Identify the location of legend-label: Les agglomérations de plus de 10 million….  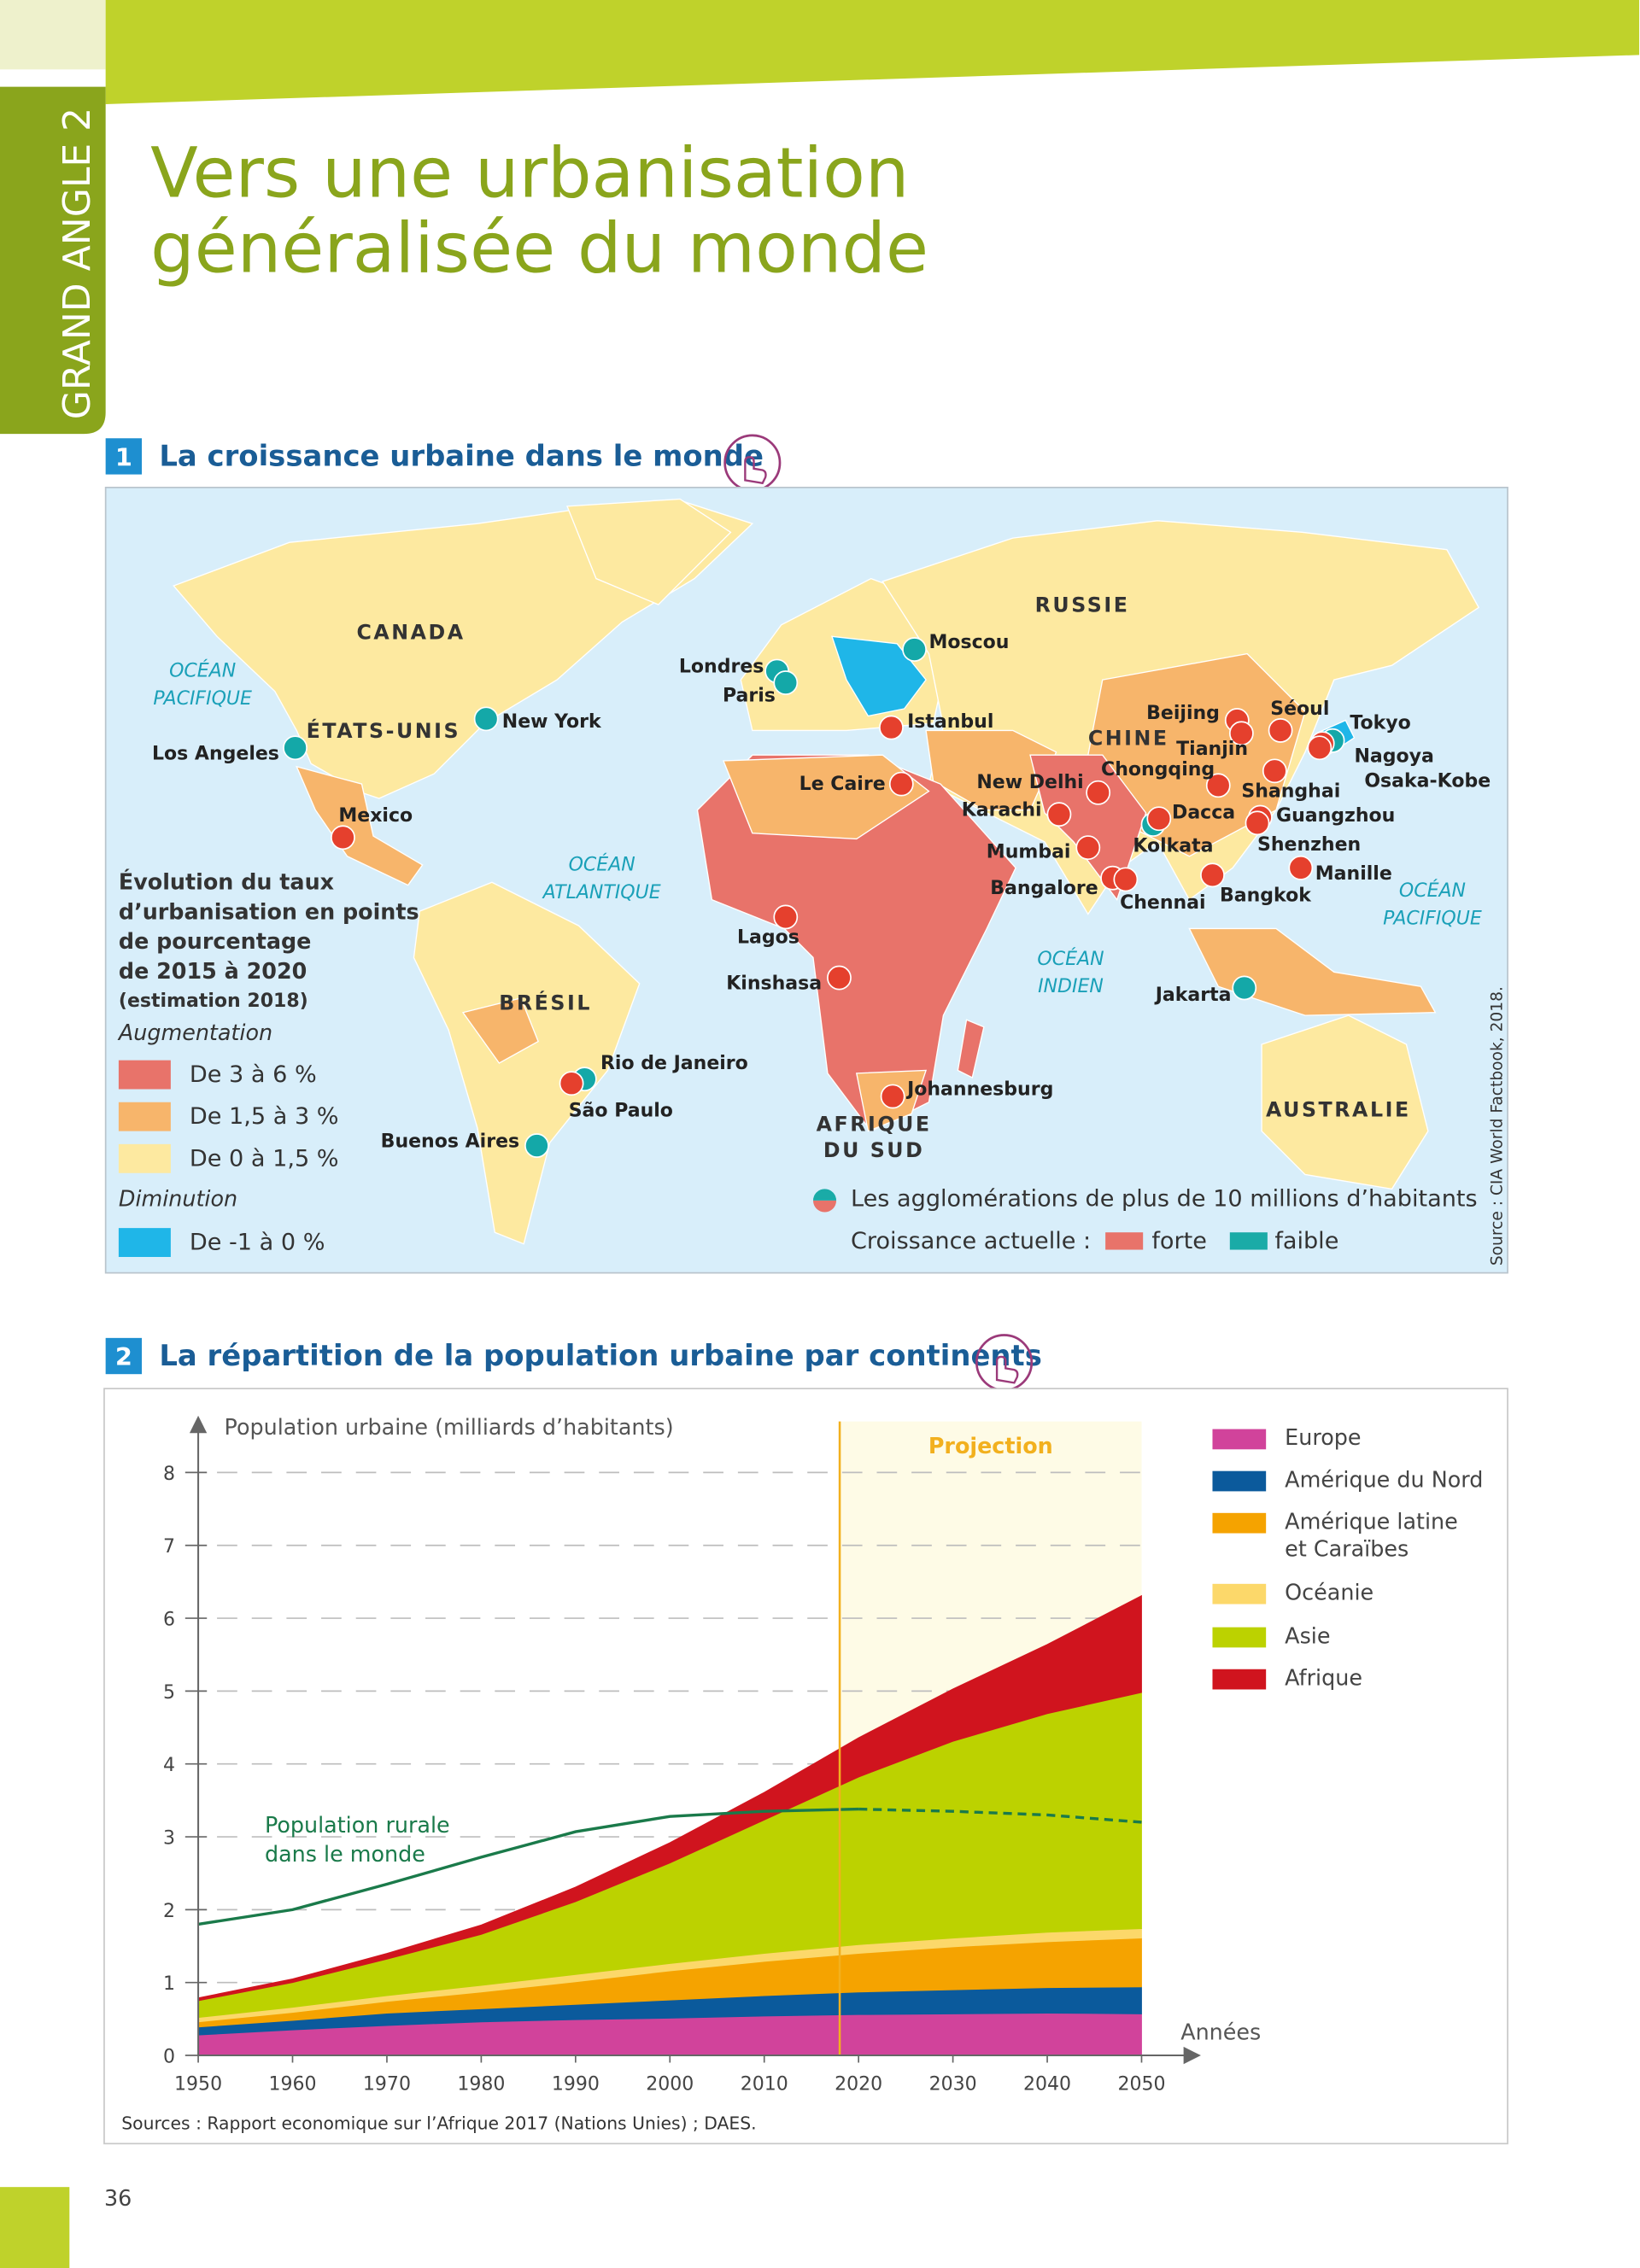
(1164, 1199).